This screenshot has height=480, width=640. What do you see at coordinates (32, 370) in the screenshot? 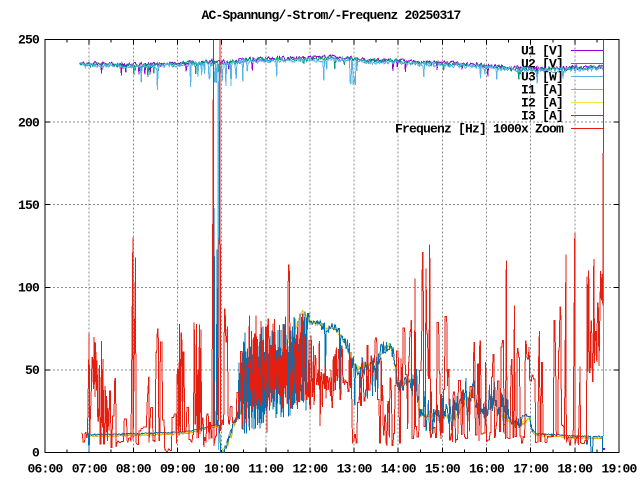
I see `svg-text: 50` at bounding box center [32, 370].